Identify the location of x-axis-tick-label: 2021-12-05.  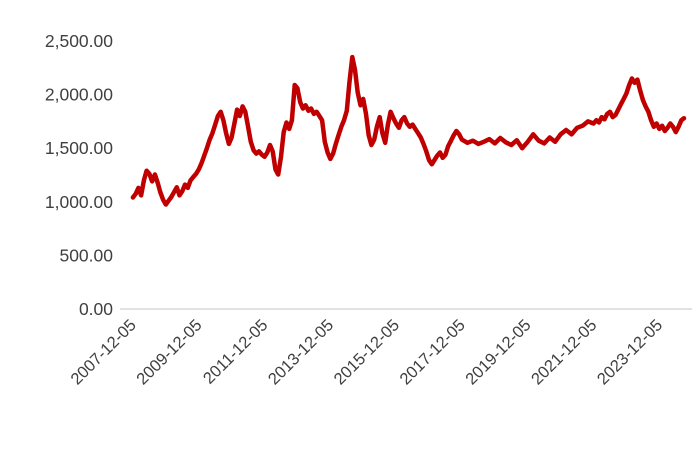
(564, 352).